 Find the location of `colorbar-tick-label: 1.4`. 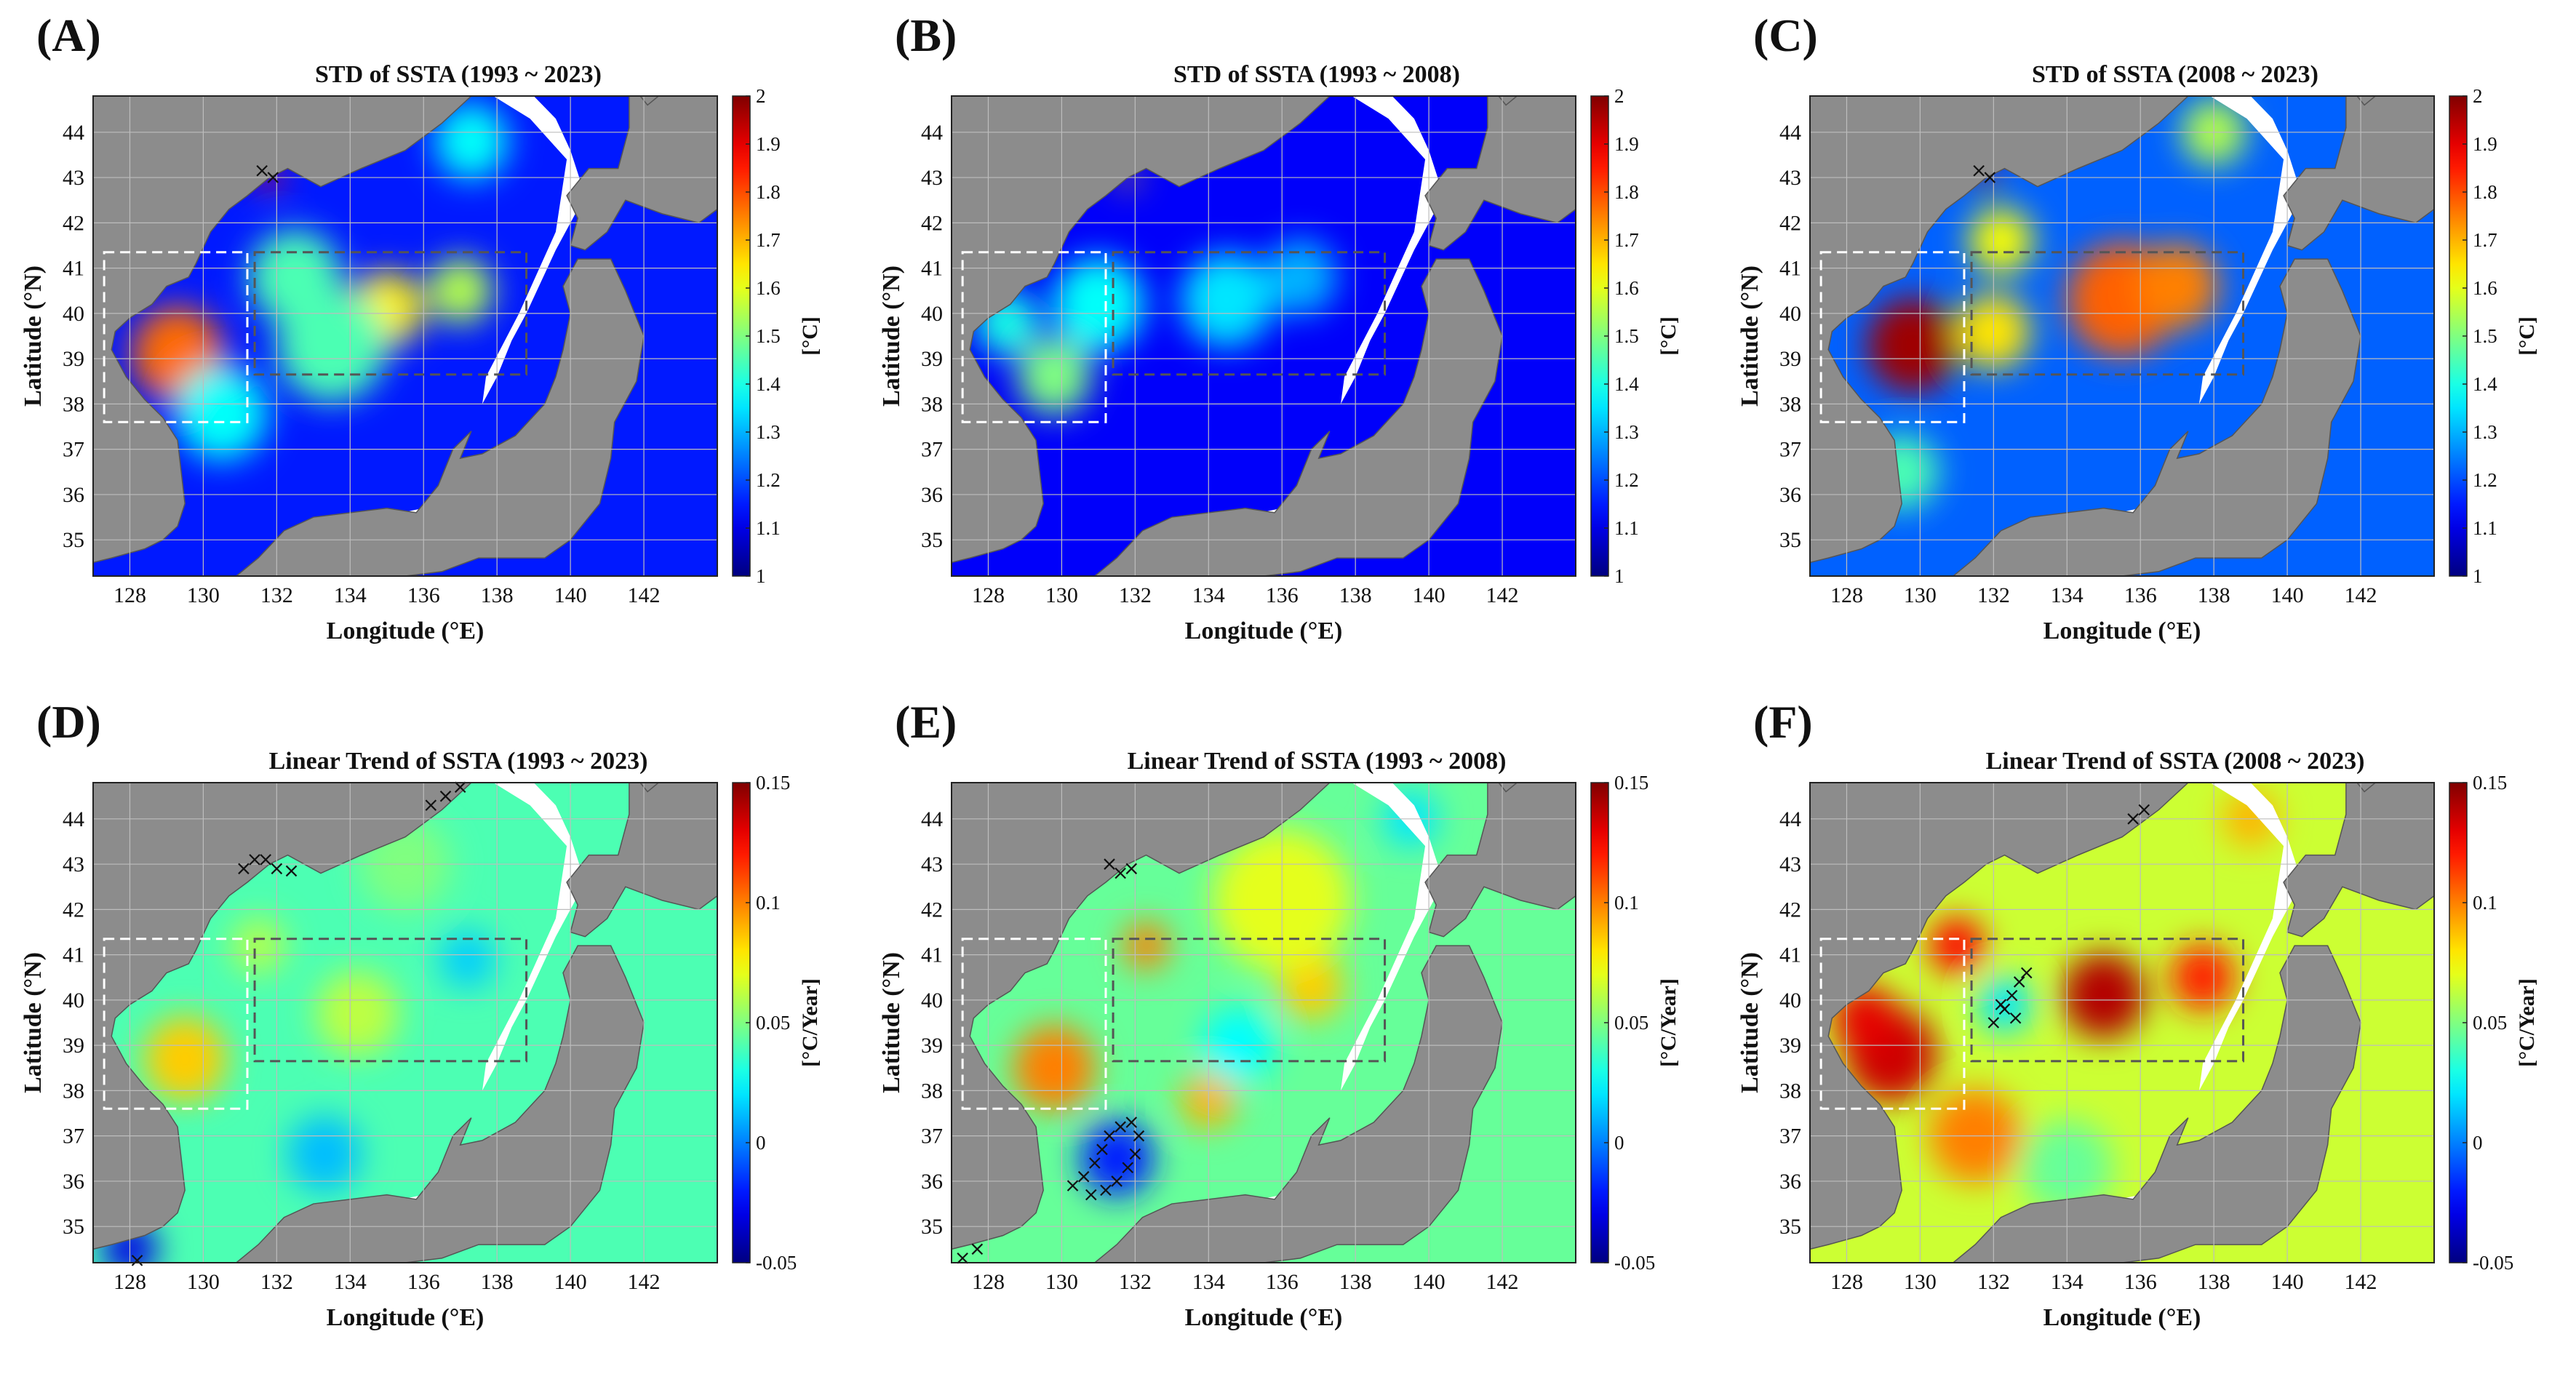

colorbar-tick-label: 1.4 is located at coordinates (2485, 384).